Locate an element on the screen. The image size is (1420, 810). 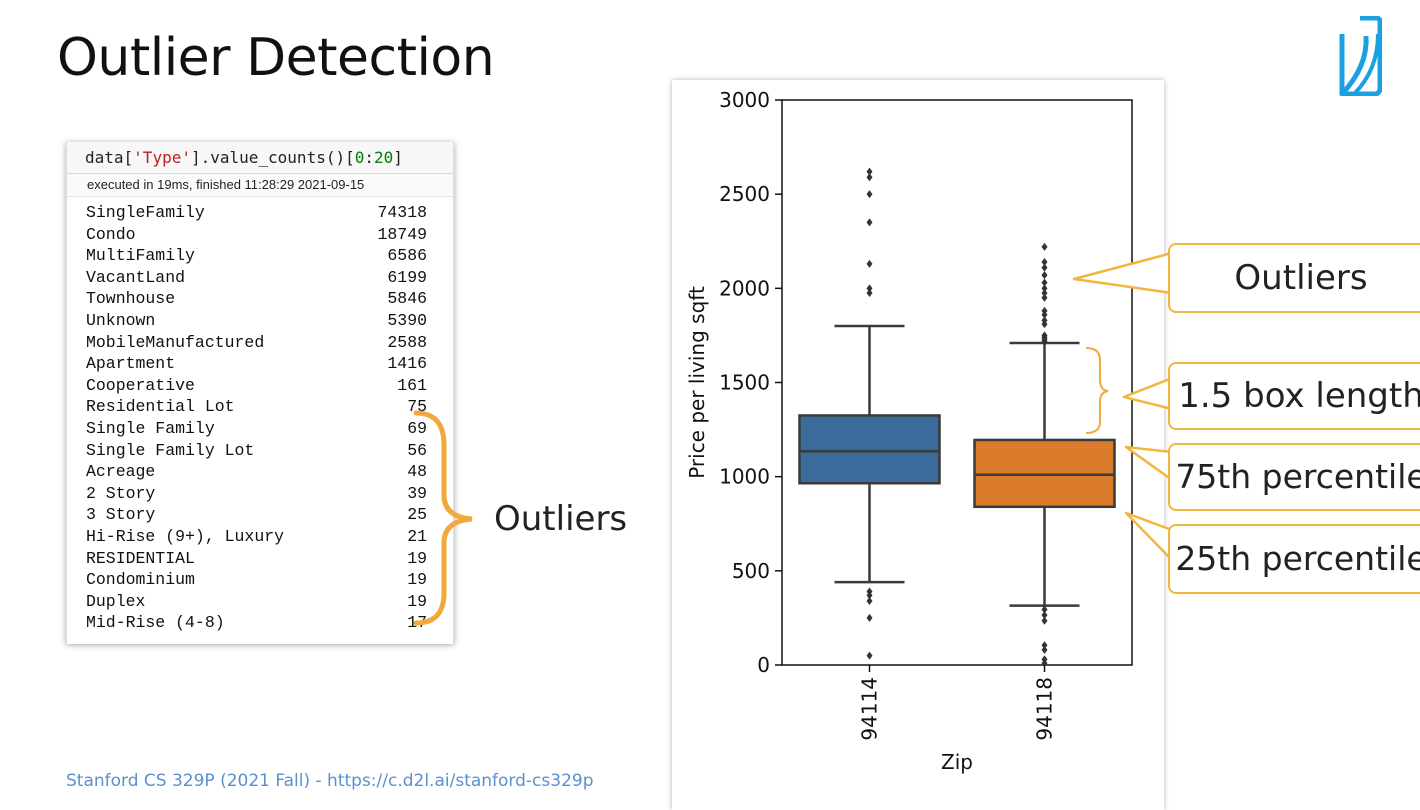
y-tick-label: 3000 is located at coordinates (744, 100).